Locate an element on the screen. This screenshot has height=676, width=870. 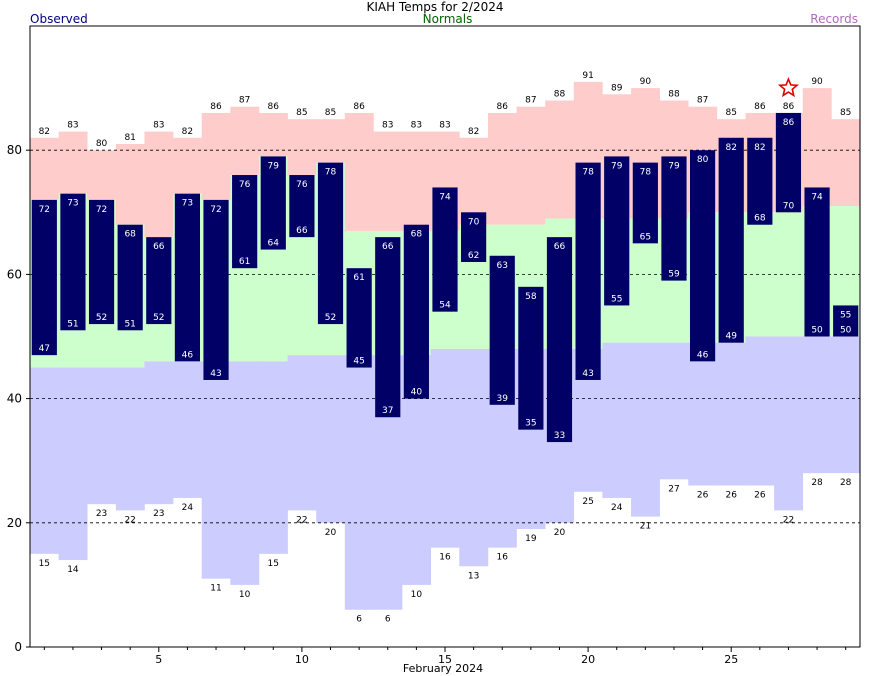
observed-low-label: 52 is located at coordinates (158, 318).